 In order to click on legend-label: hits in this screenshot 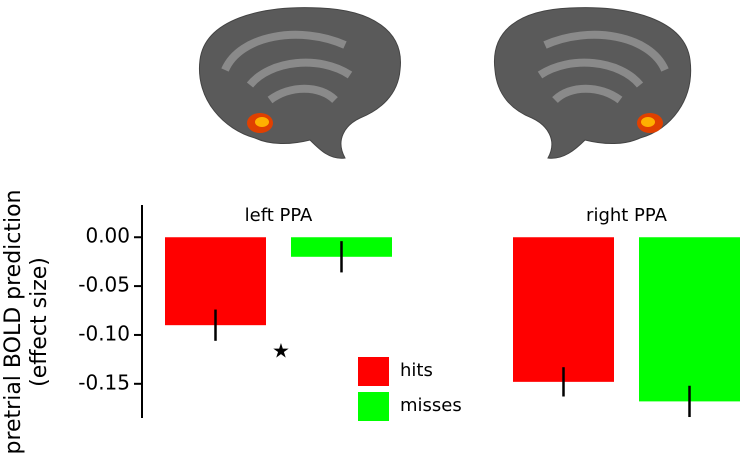, I will do `click(416, 370)`.